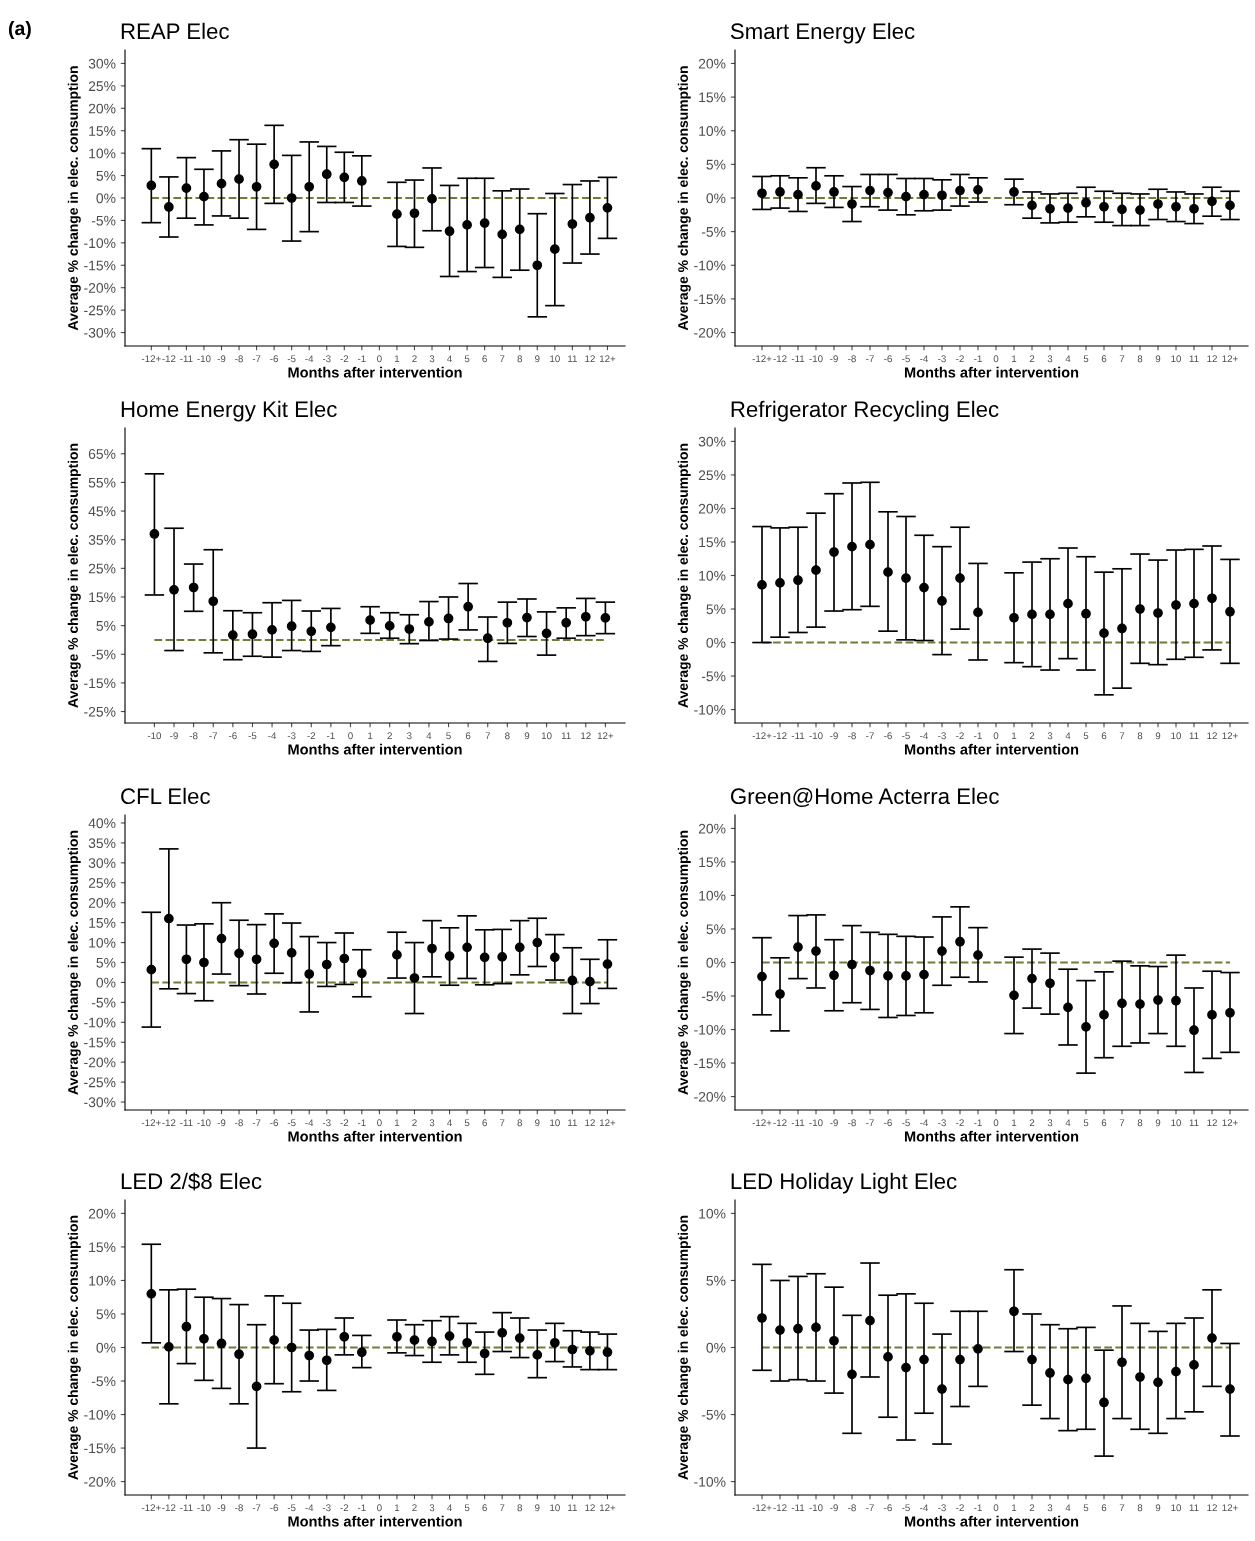 The width and height of the screenshot is (1255, 1541). I want to click on x-tick-label: 6, so click(468, 736).